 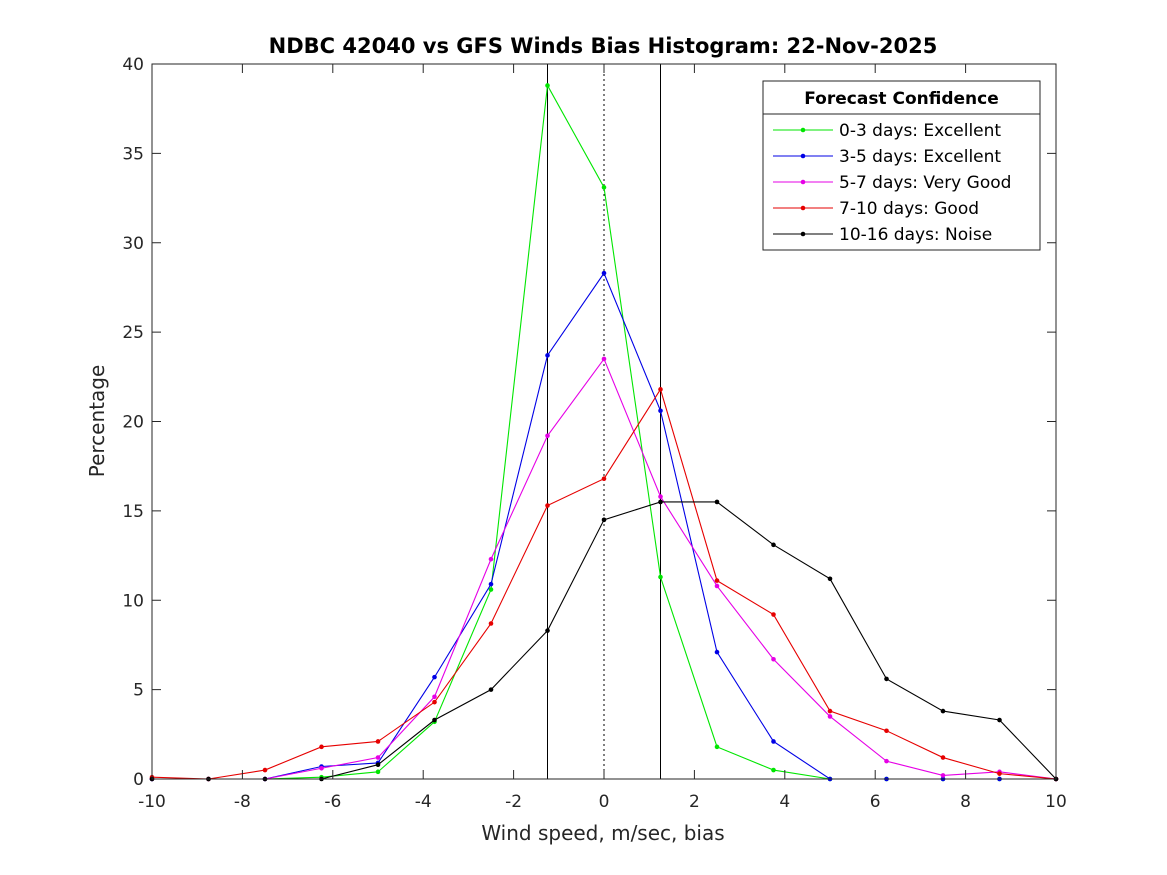 I want to click on x-tick-label: -6, so click(x=332, y=802).